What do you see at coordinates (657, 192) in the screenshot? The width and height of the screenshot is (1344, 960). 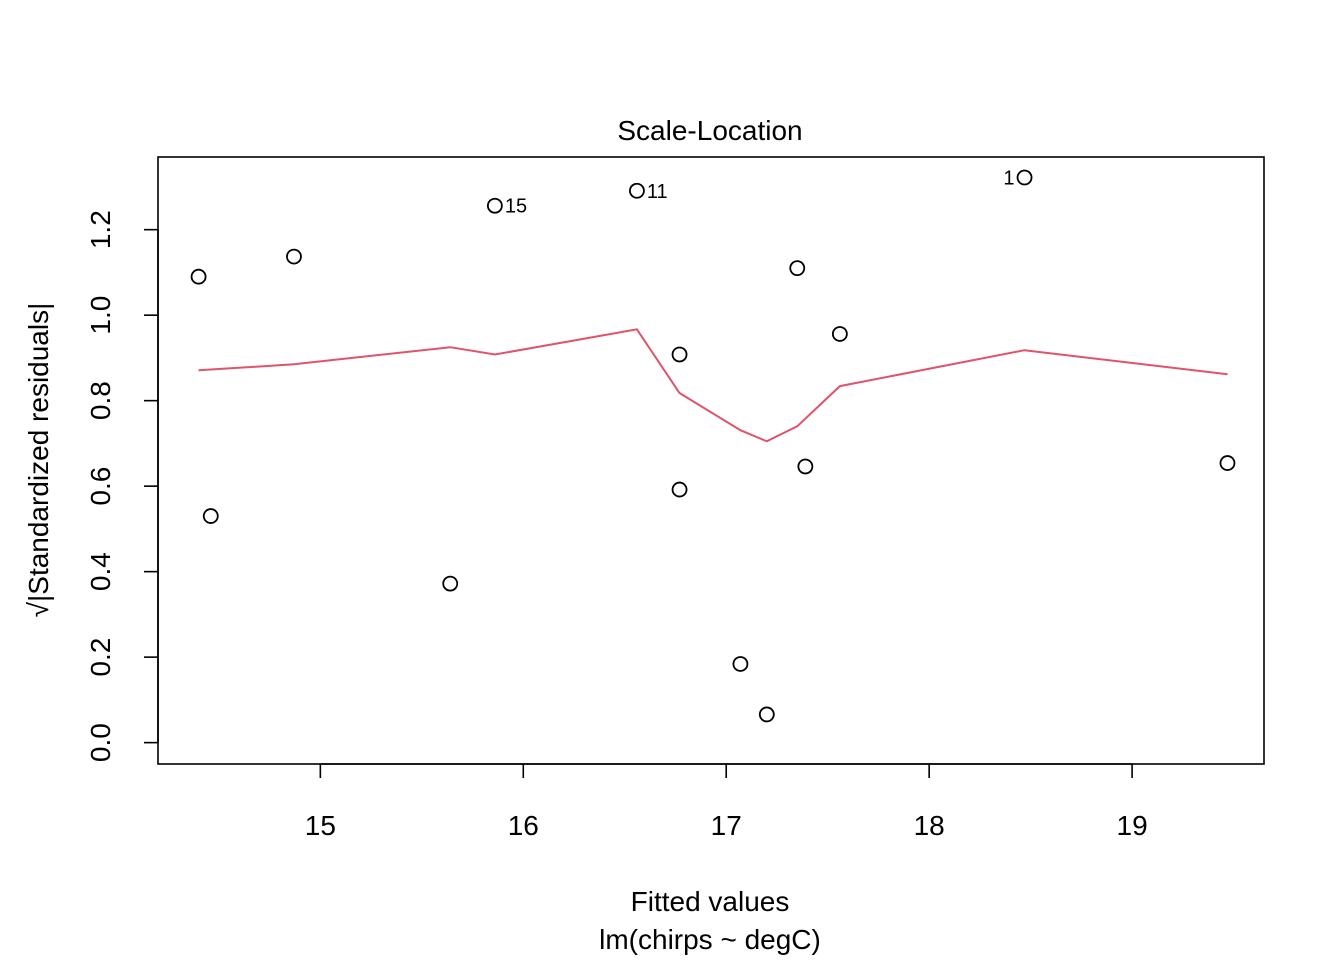 I see `point-label: 11` at bounding box center [657, 192].